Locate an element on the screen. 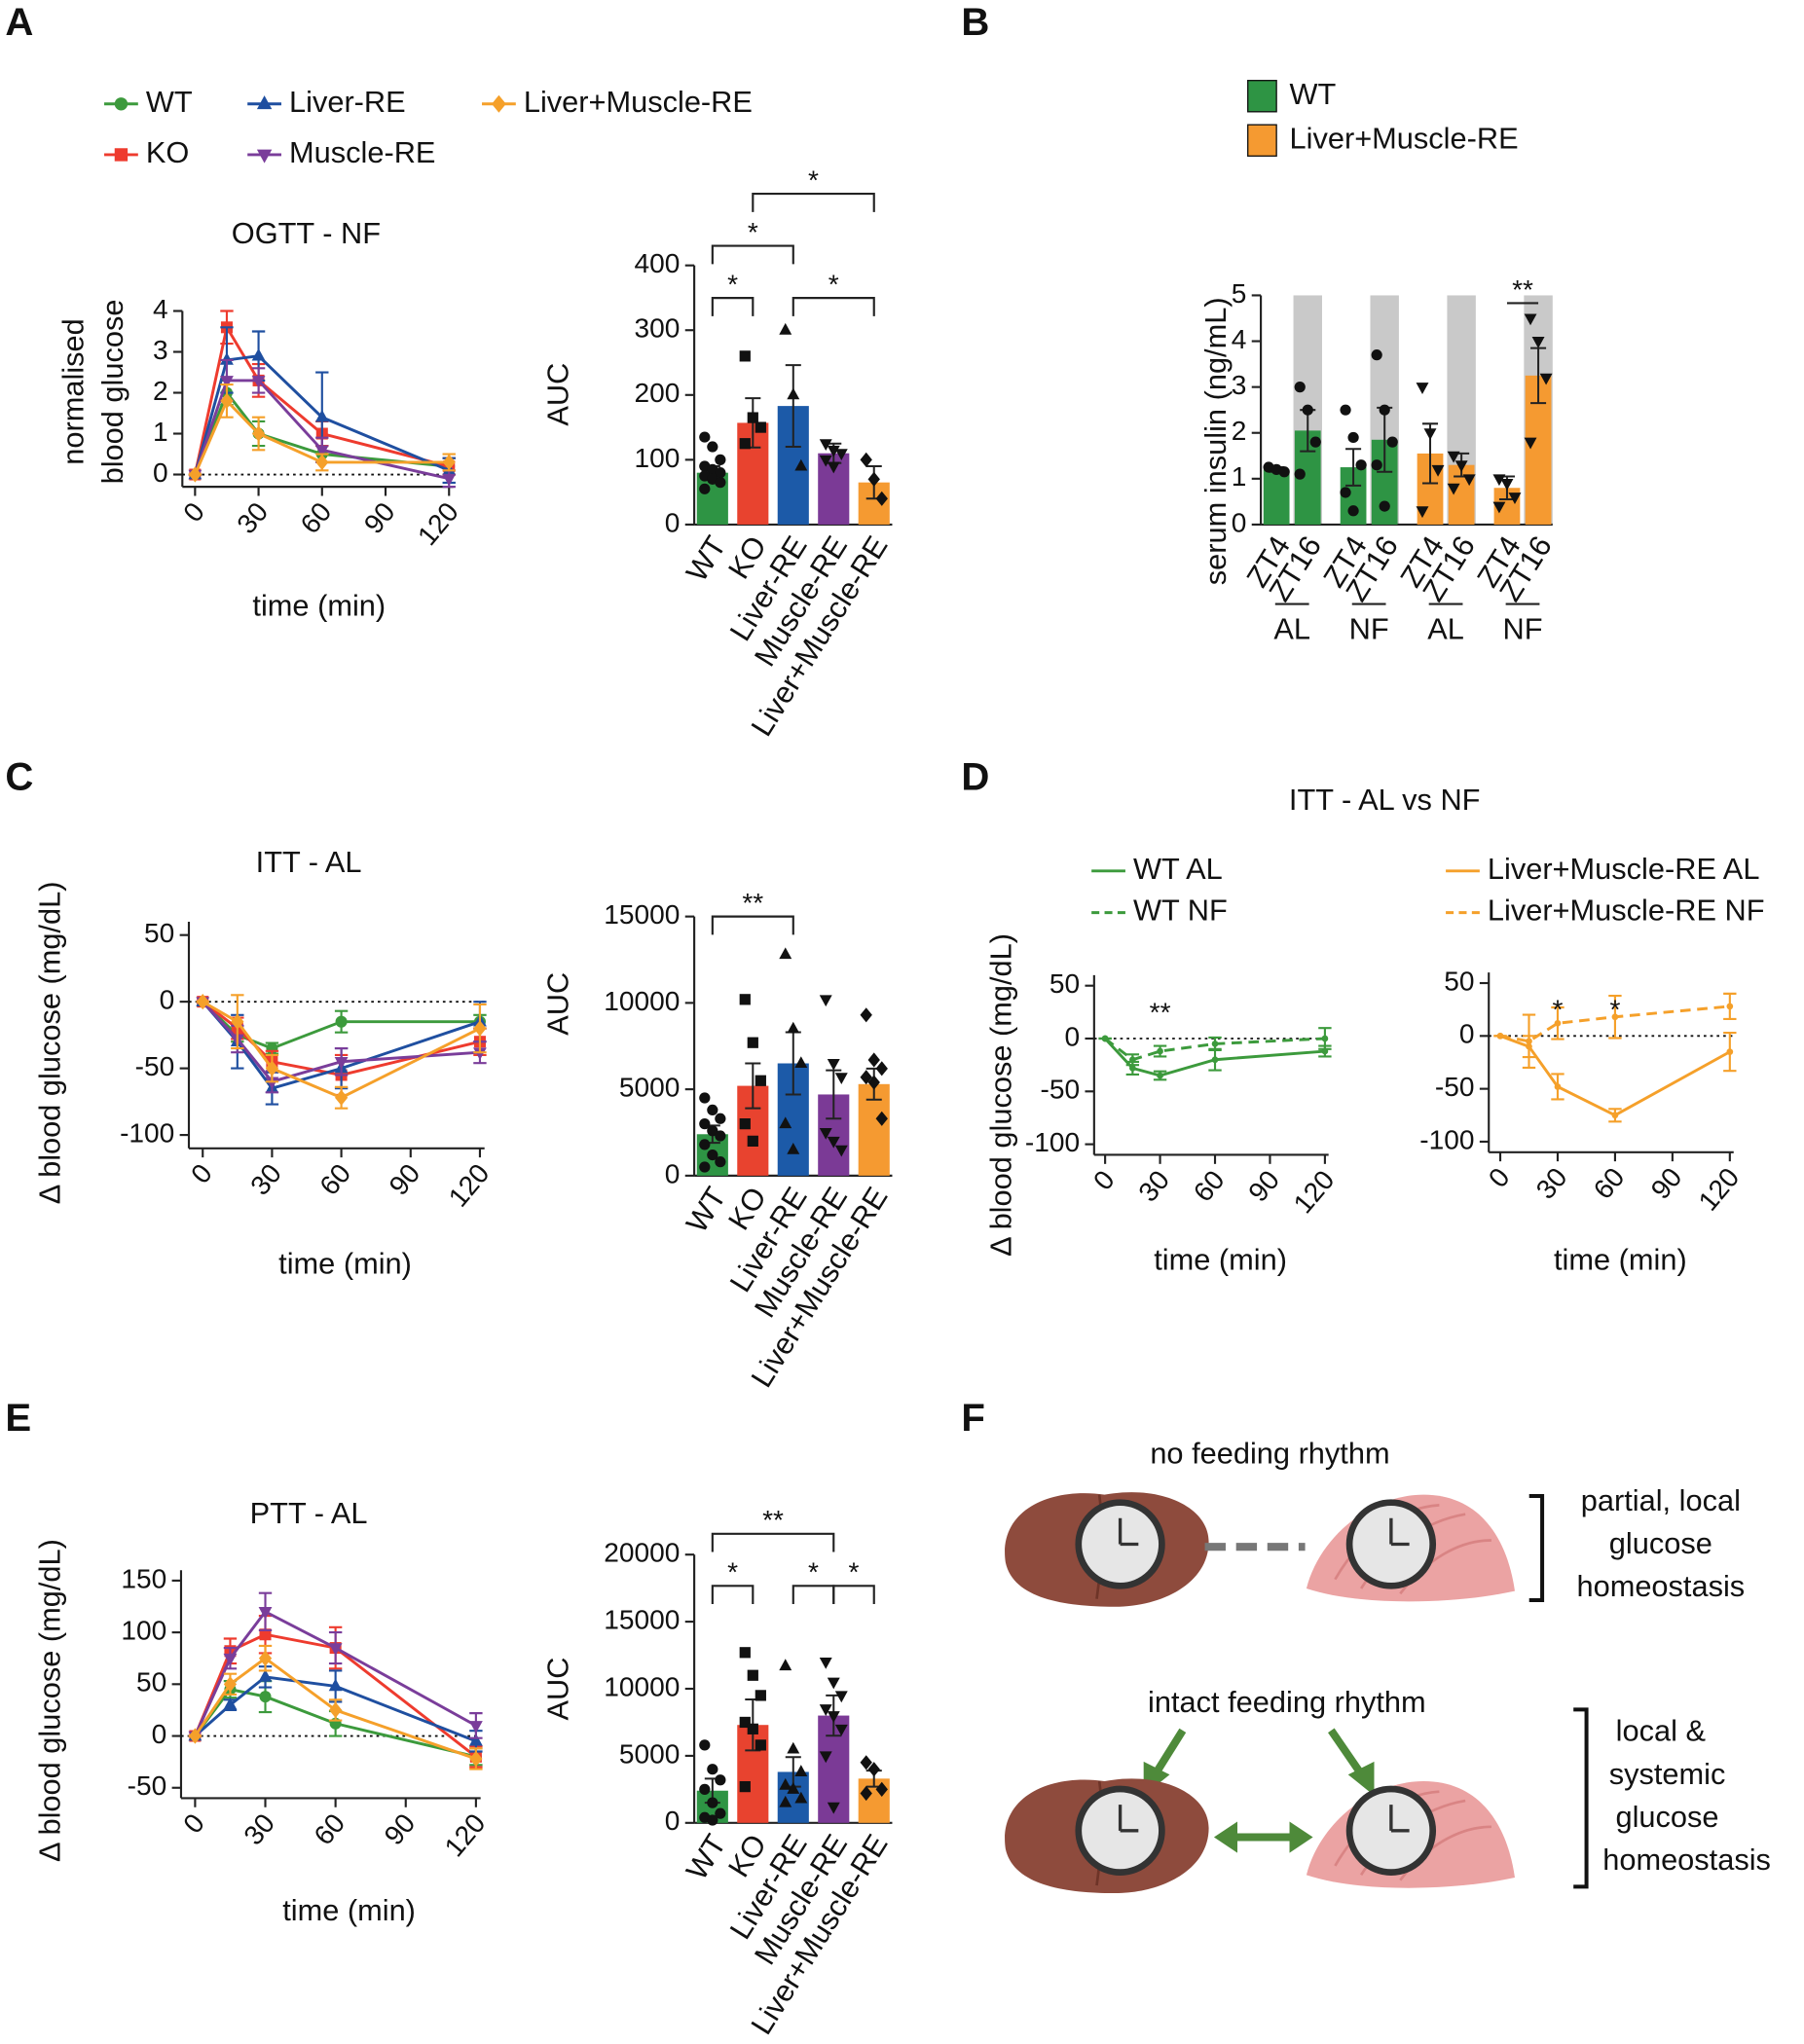  y-tick-label: -100 is located at coordinates (147, 1134).